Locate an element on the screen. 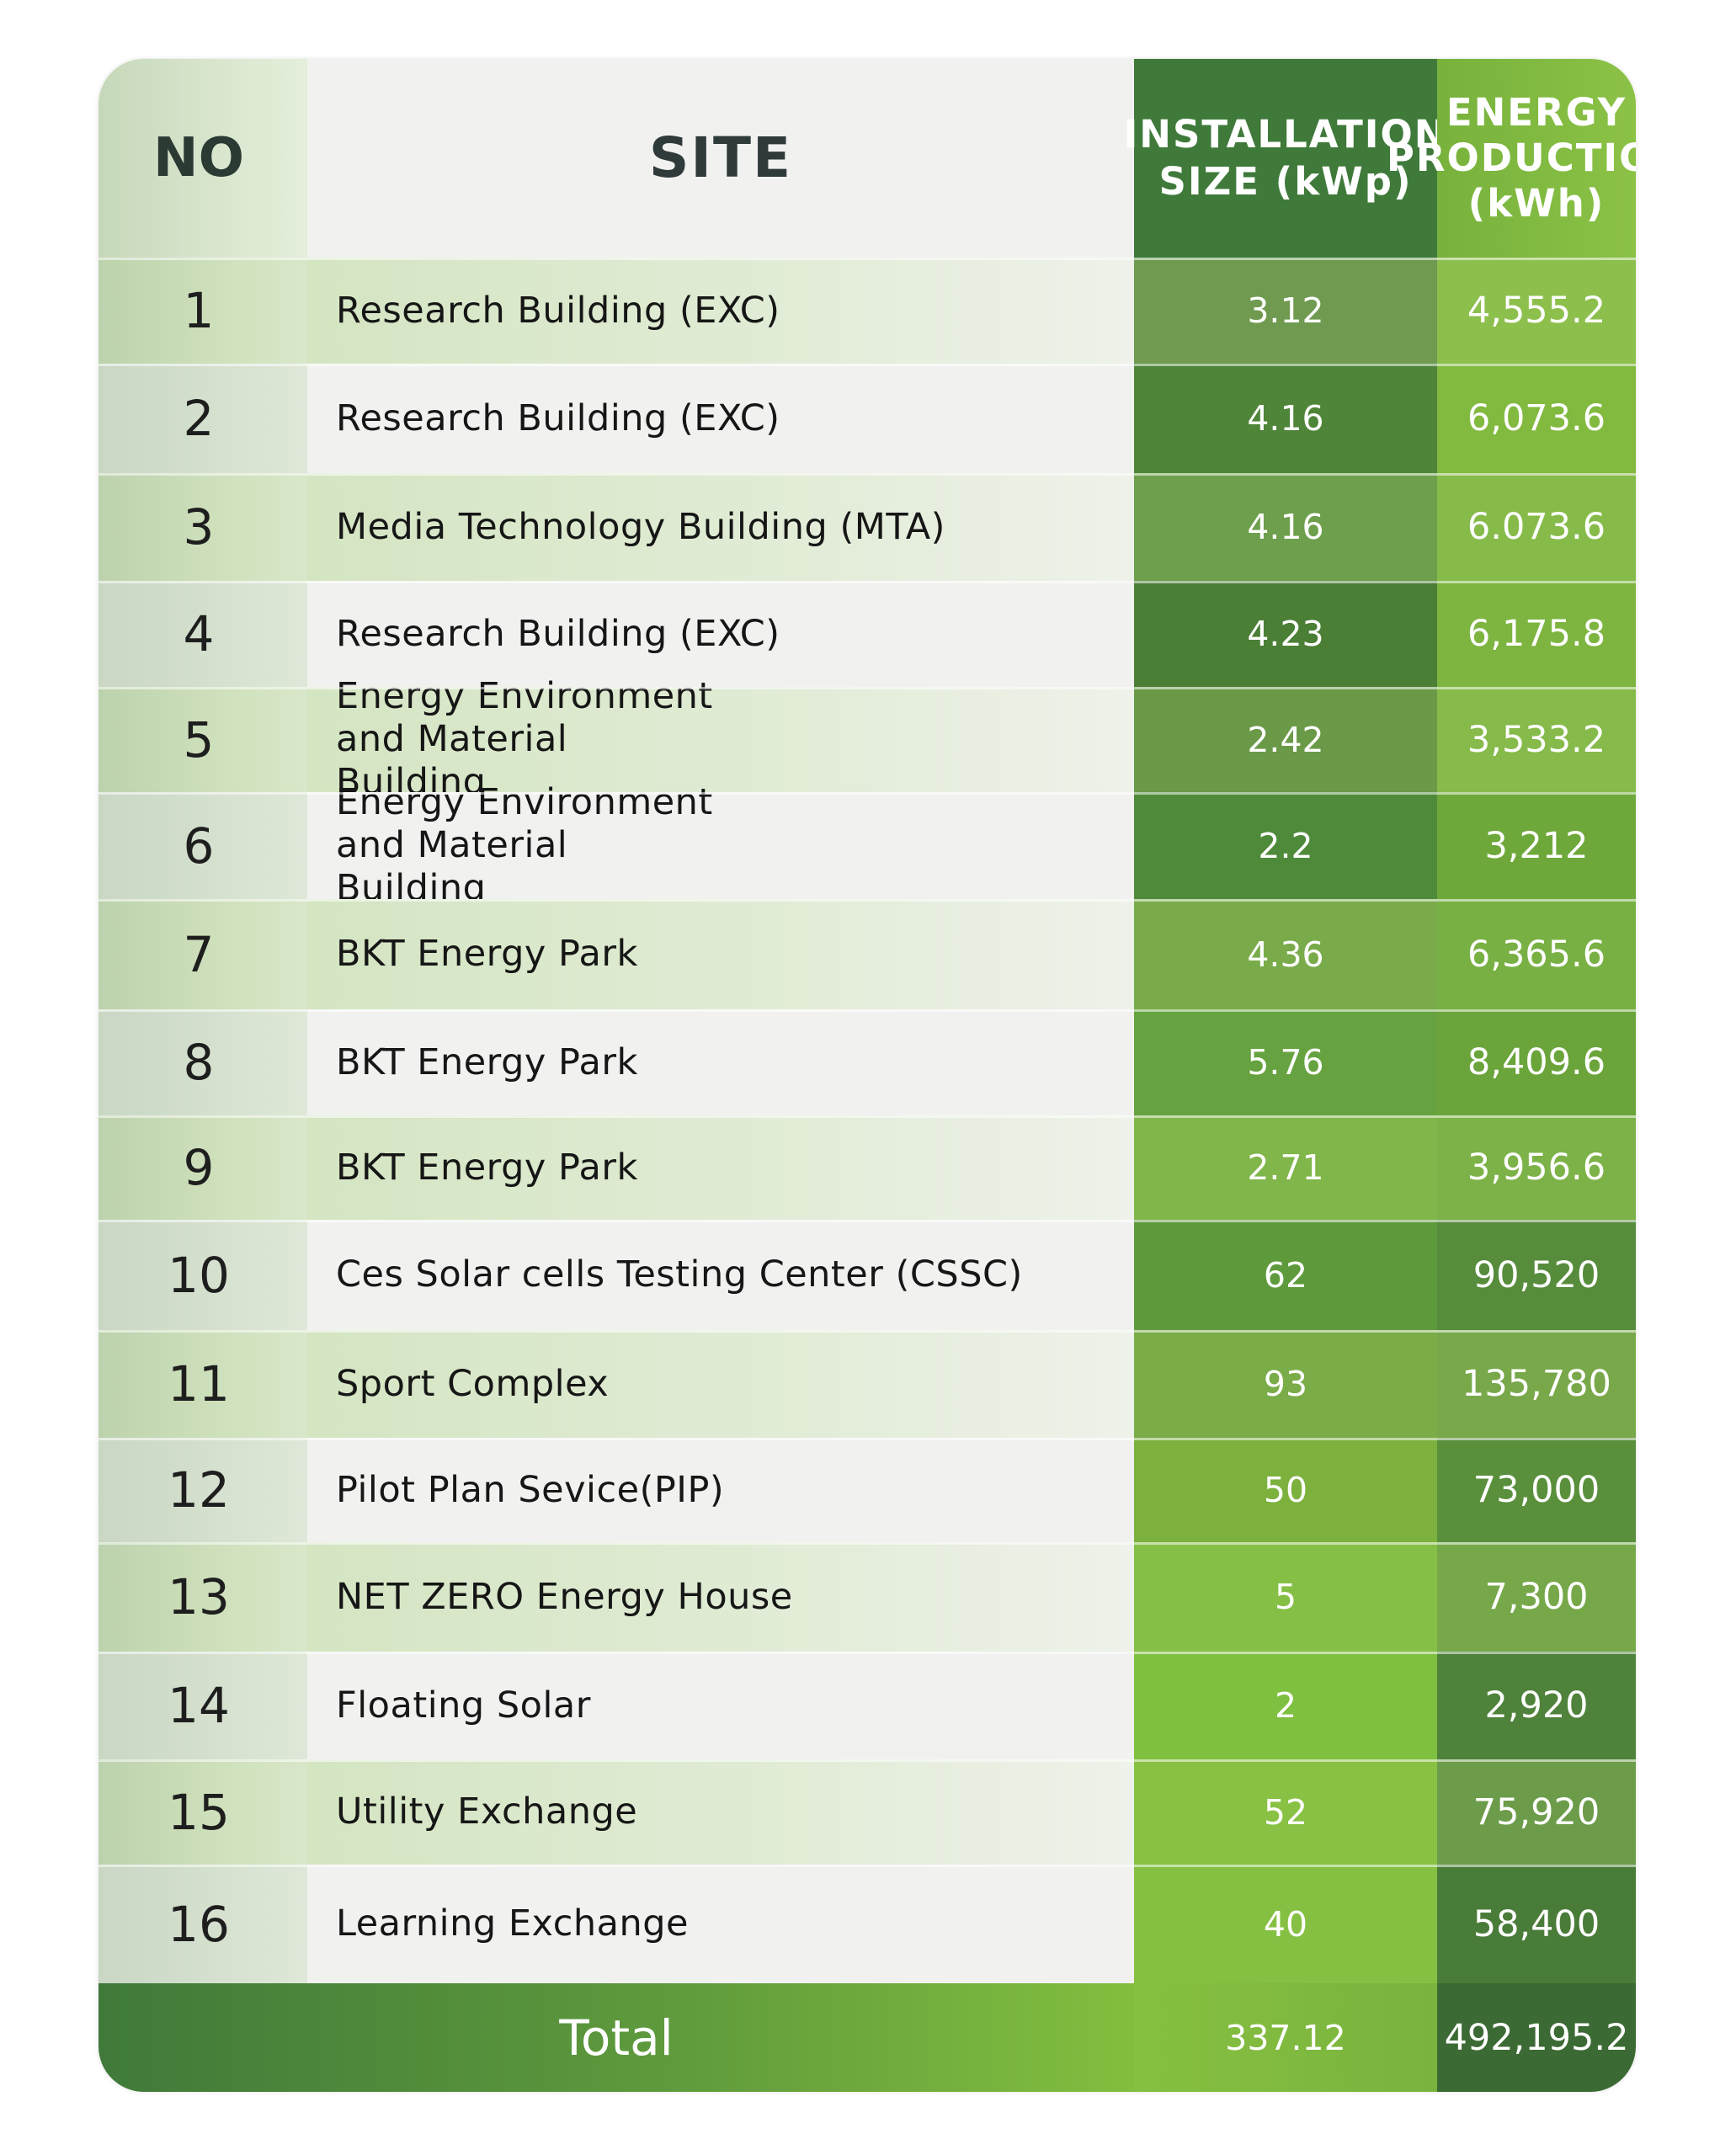 The image size is (1736, 2155). total-row: Total 337.12 492,195.2 is located at coordinates (867, 2037).